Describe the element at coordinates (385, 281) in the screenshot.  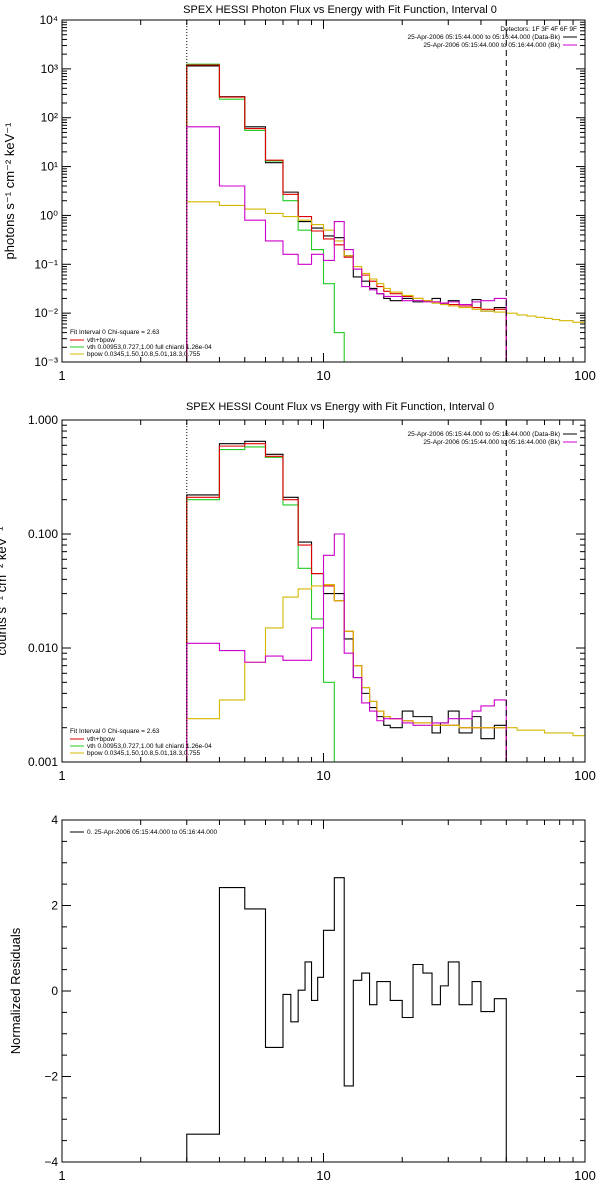
I see `photon-series-bpow` at that location.